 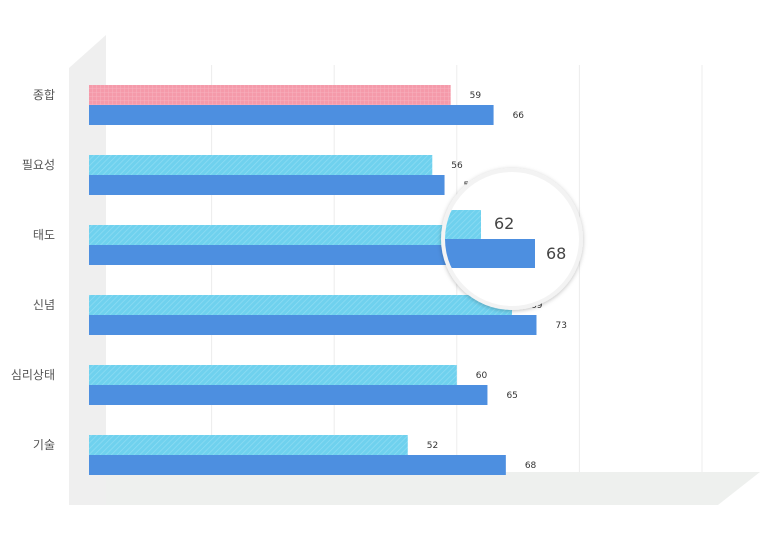 I want to click on magnifier-lens: 62 68, so click(x=512, y=239).